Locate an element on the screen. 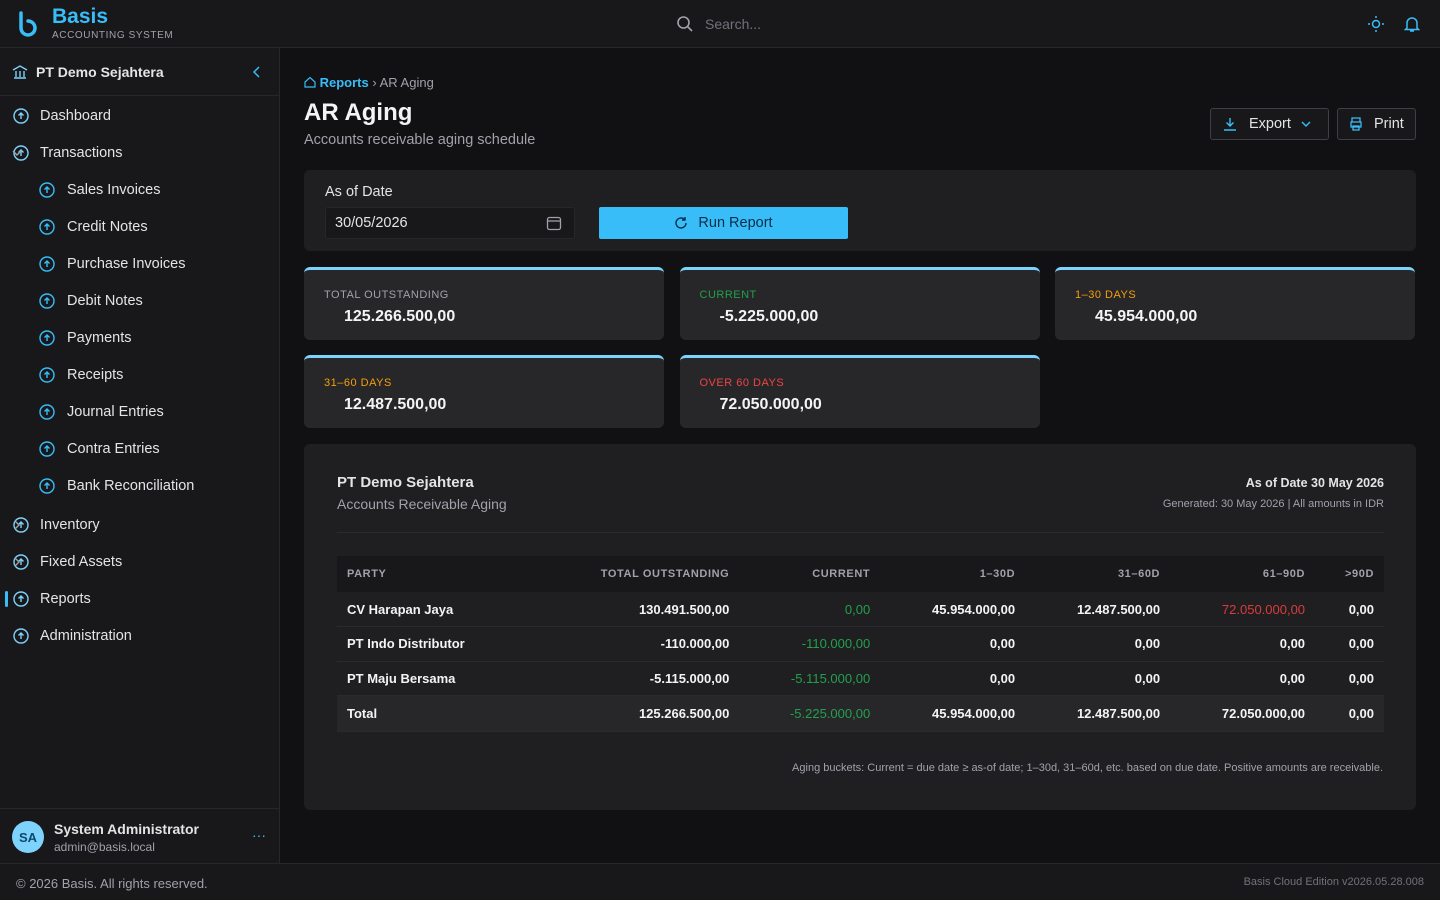  total-cell: 0,00 is located at coordinates (1349, 713).